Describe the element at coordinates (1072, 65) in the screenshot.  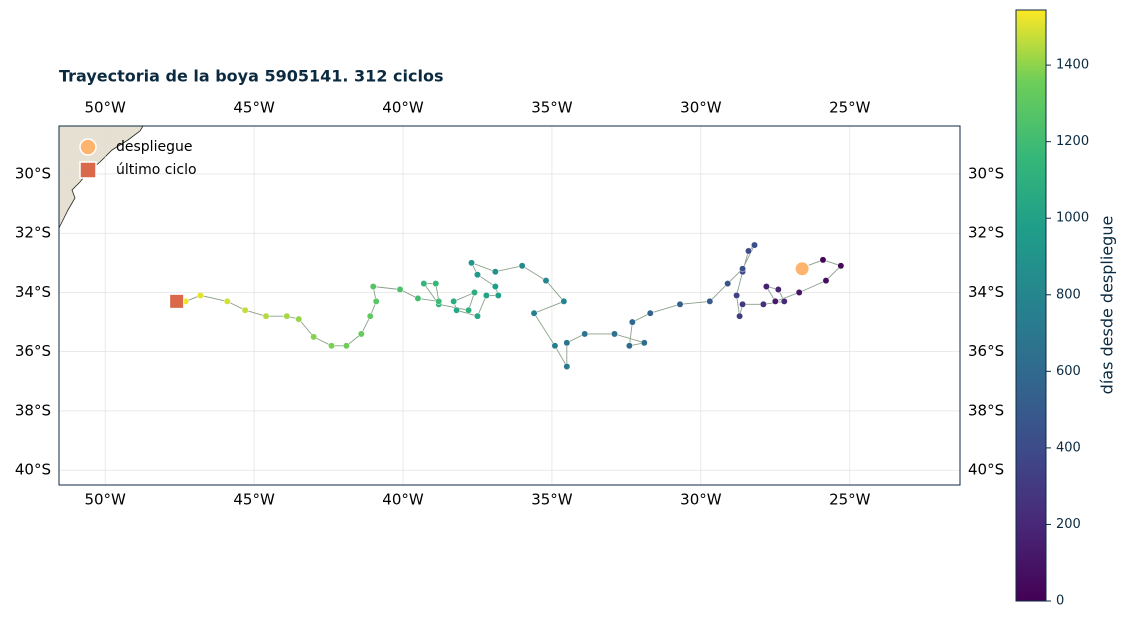
I see `colorbar-tick-label: 1400` at that location.